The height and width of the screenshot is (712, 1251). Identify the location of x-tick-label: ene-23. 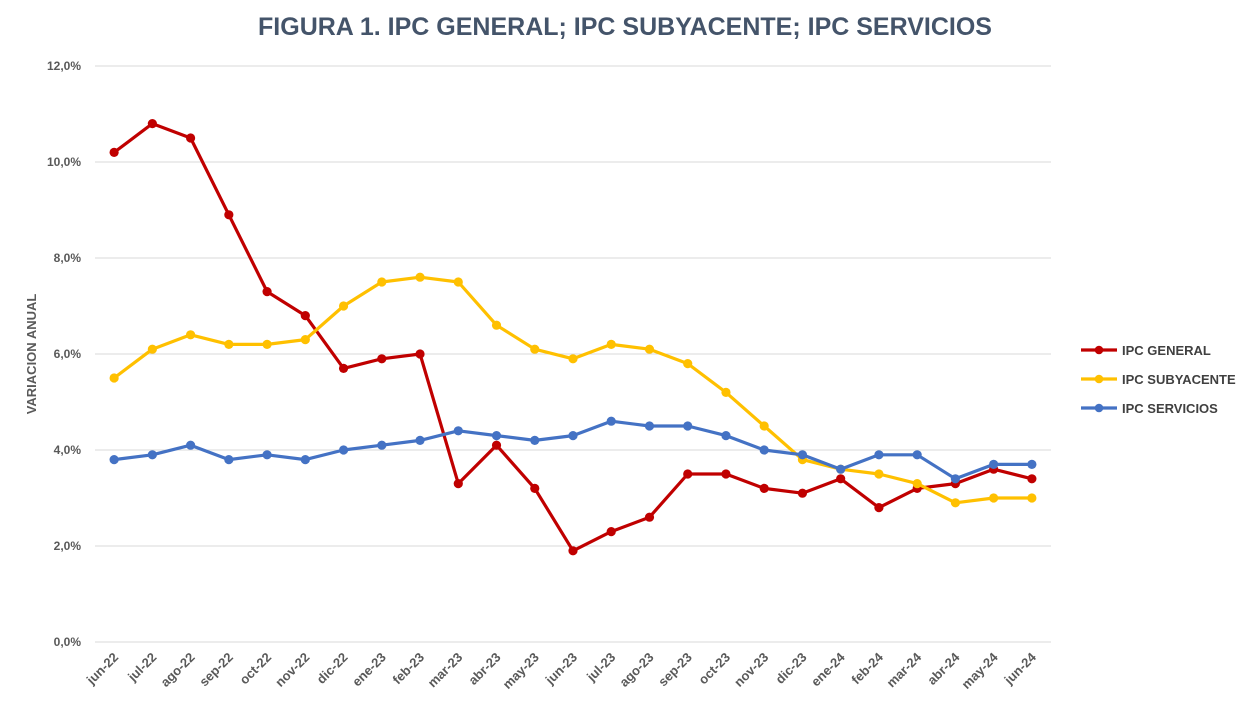
(369, 670).